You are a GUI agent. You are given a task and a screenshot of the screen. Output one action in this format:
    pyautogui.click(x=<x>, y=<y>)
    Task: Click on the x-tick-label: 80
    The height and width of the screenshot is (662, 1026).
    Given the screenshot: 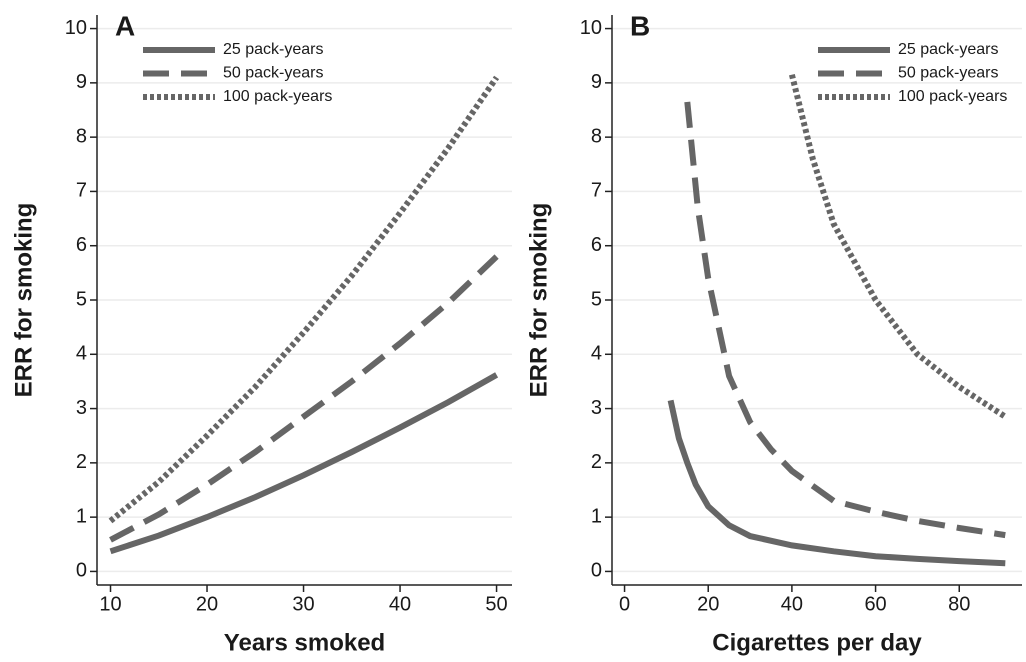 What is the action you would take?
    pyautogui.click(x=959, y=604)
    